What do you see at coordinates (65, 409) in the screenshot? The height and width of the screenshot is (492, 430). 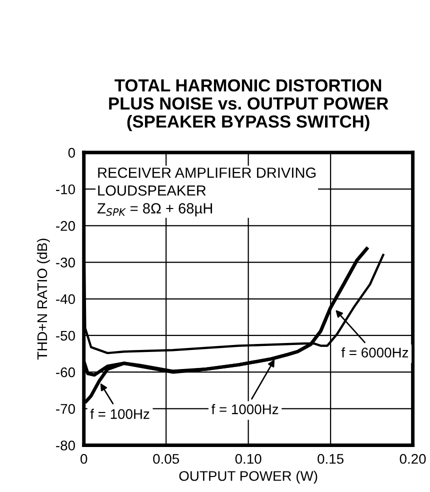 I see `y-tick-label: -70` at bounding box center [65, 409].